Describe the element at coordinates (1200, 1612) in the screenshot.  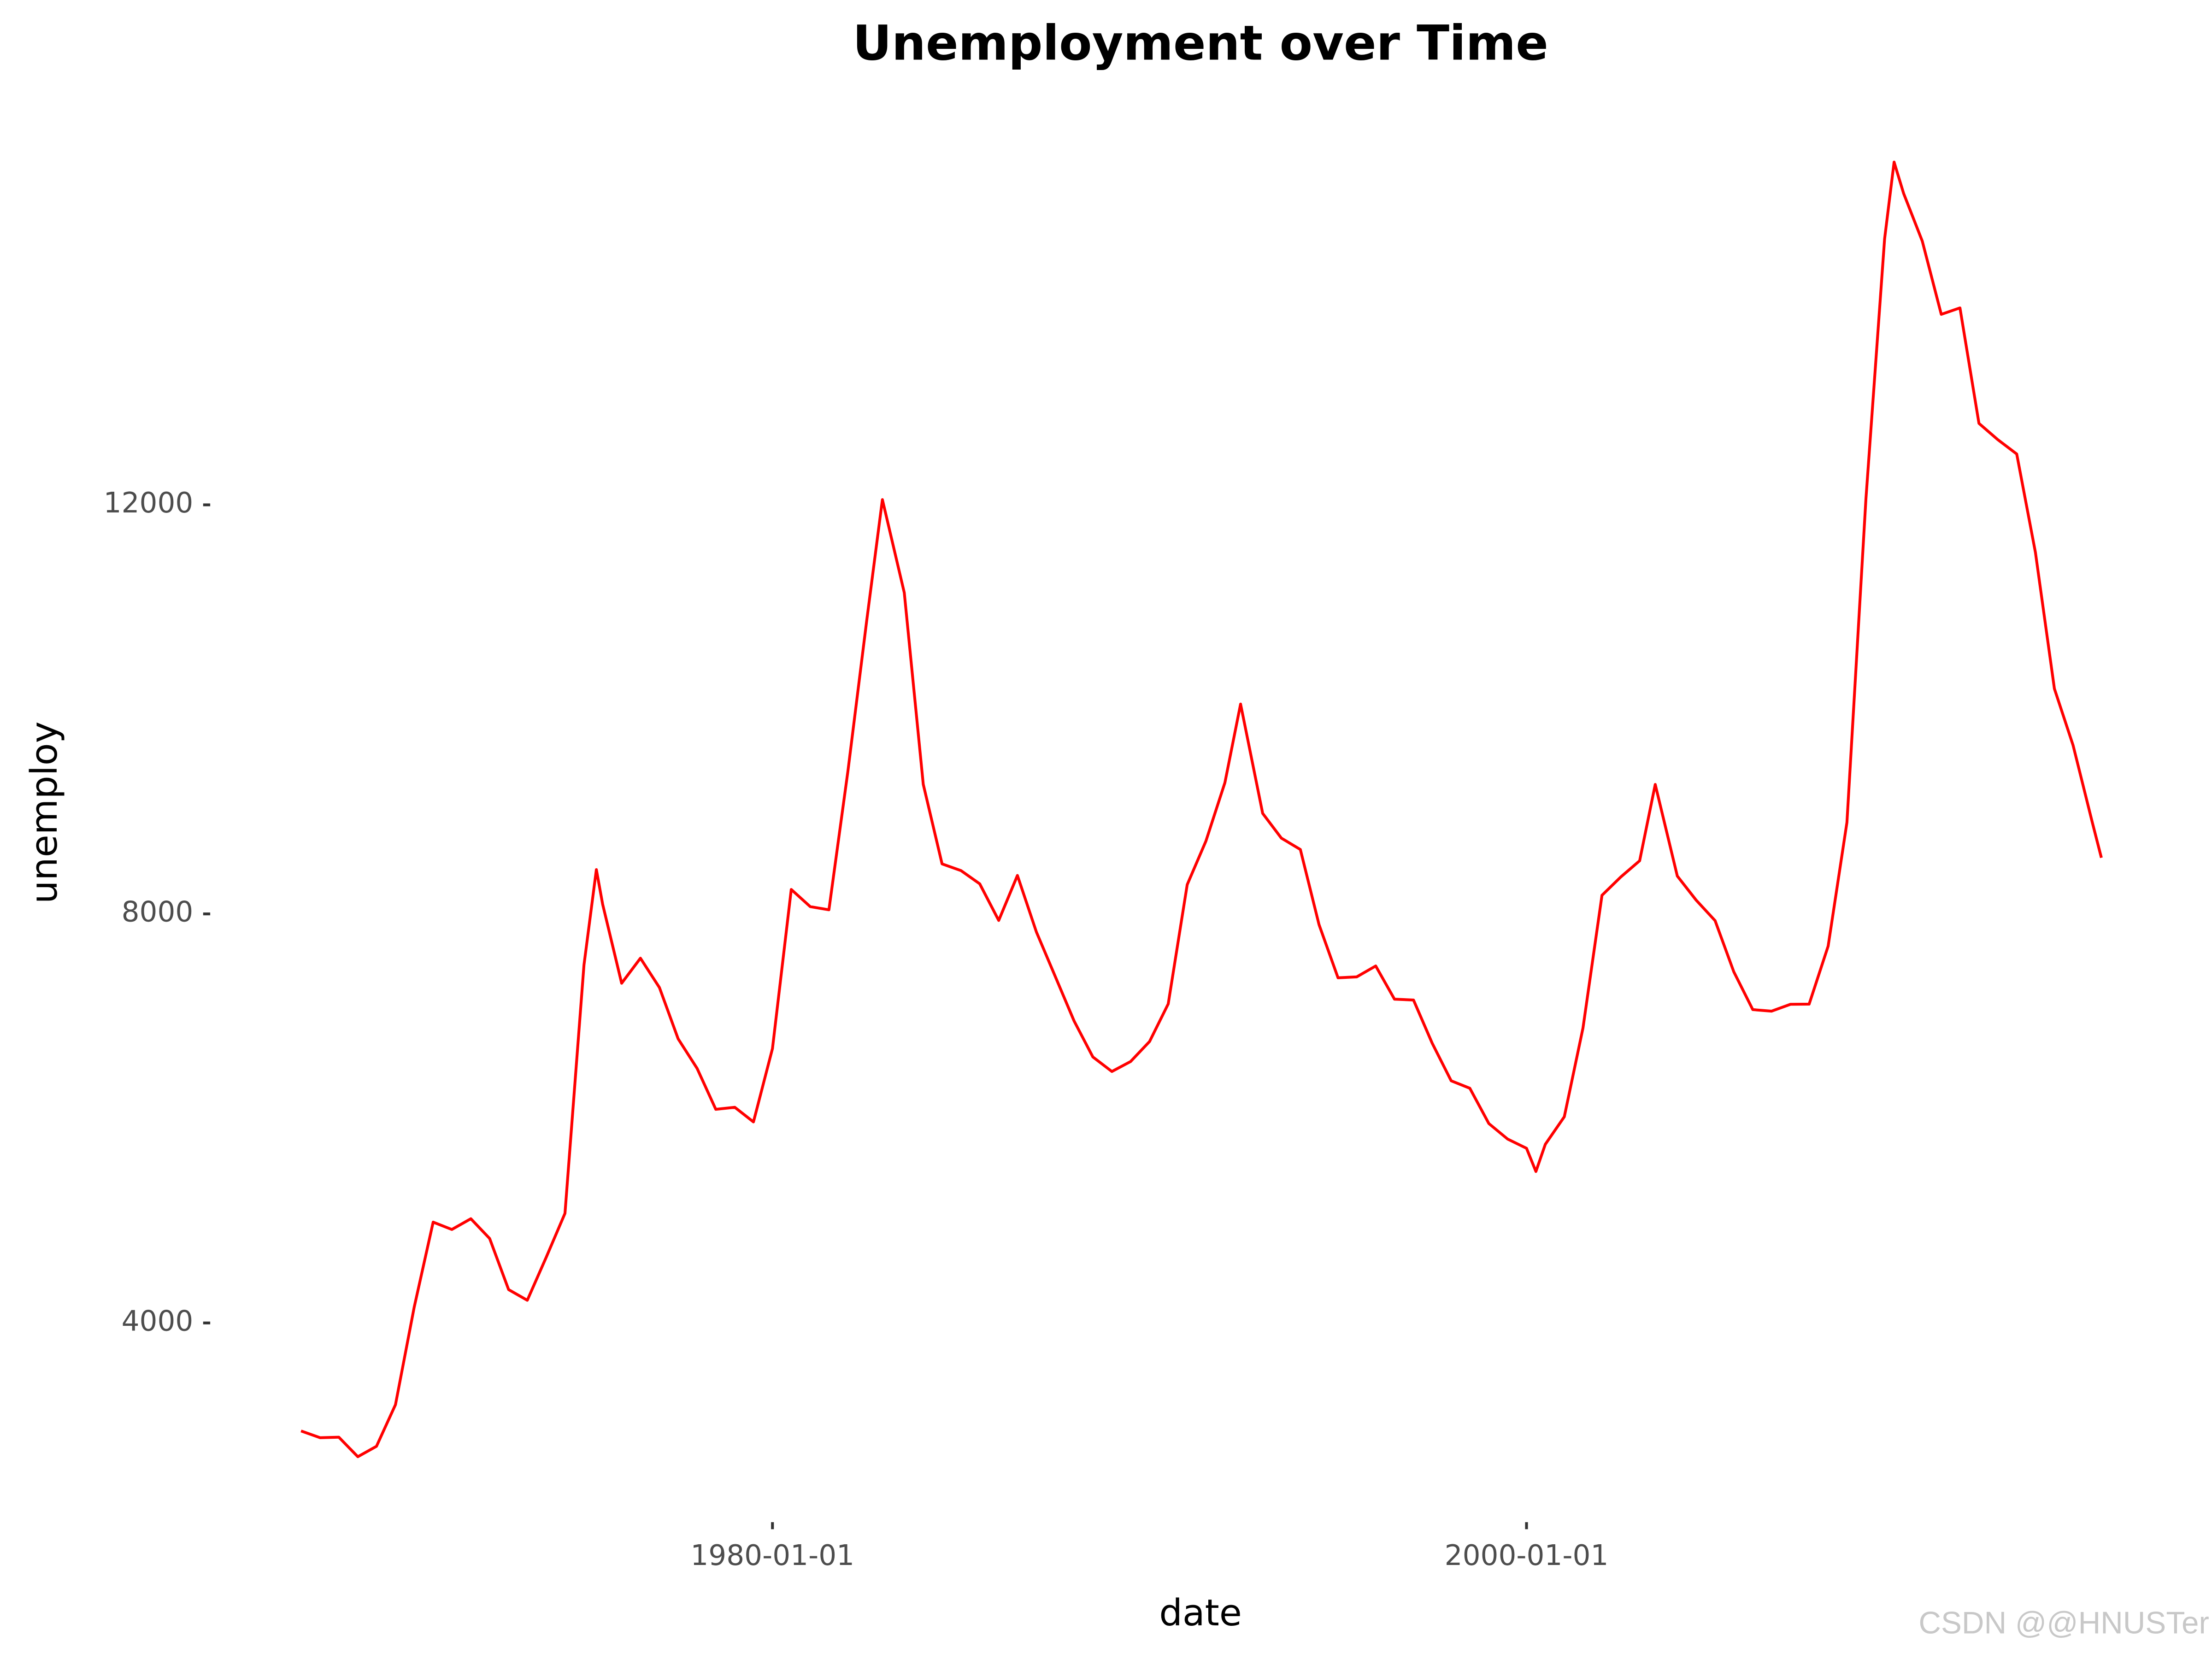
I see `x-axis-title: date` at that location.